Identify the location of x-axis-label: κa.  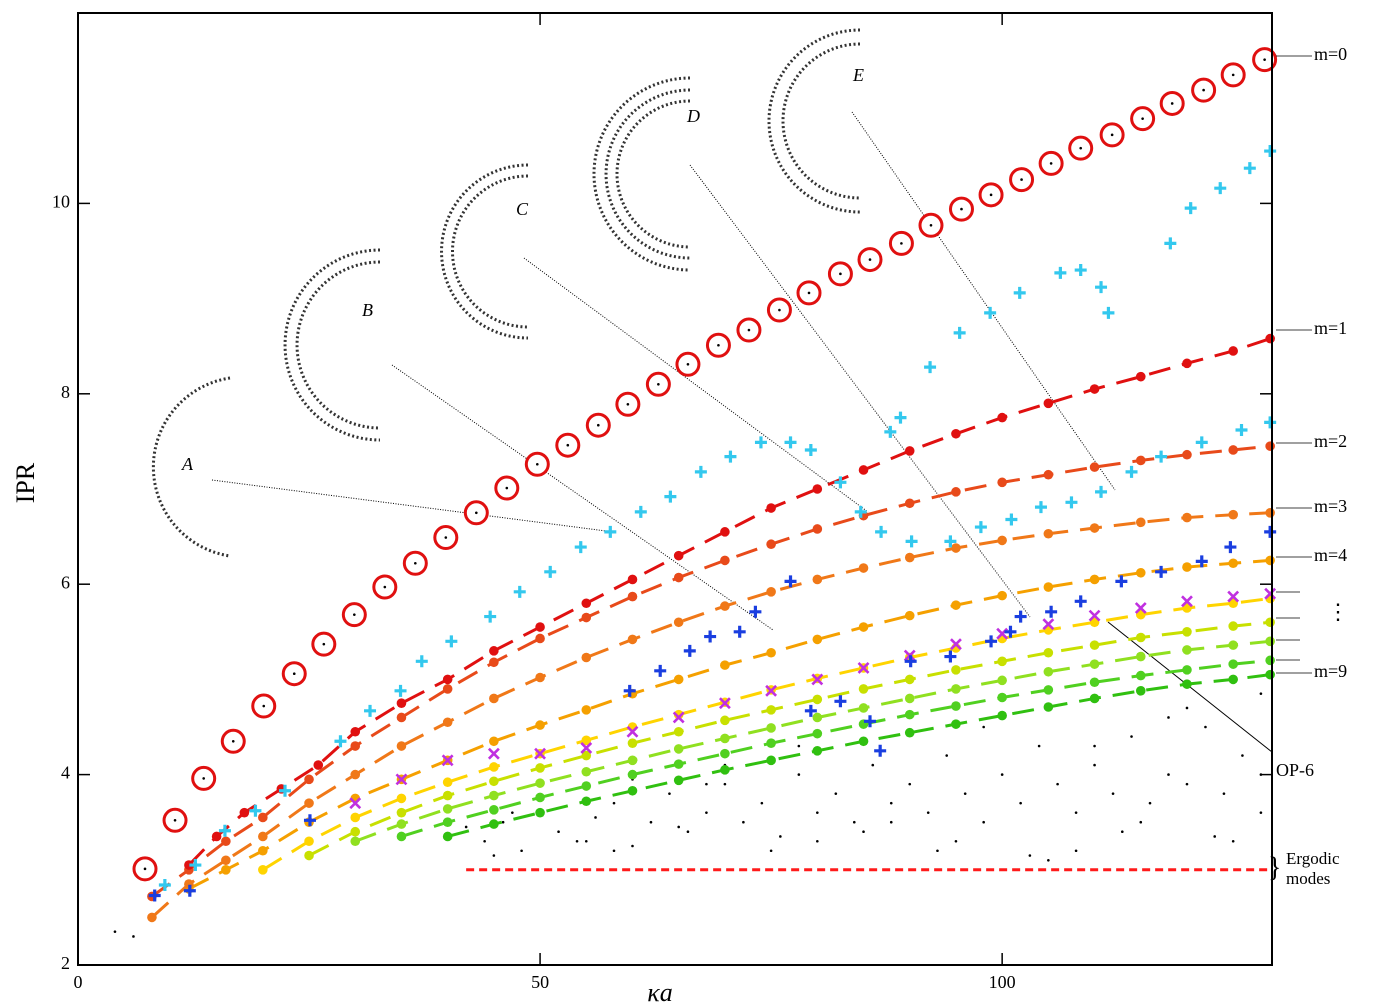
(659, 992).